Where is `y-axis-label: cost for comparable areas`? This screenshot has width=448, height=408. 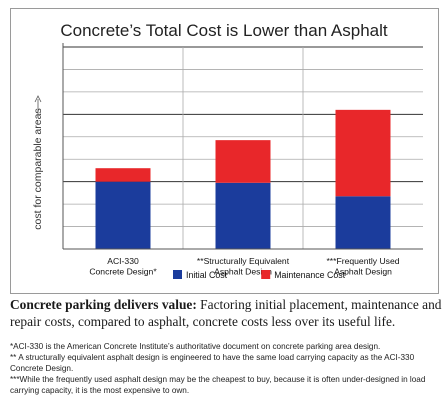
y-axis-label: cost for comparable areas is located at coordinates (38, 168).